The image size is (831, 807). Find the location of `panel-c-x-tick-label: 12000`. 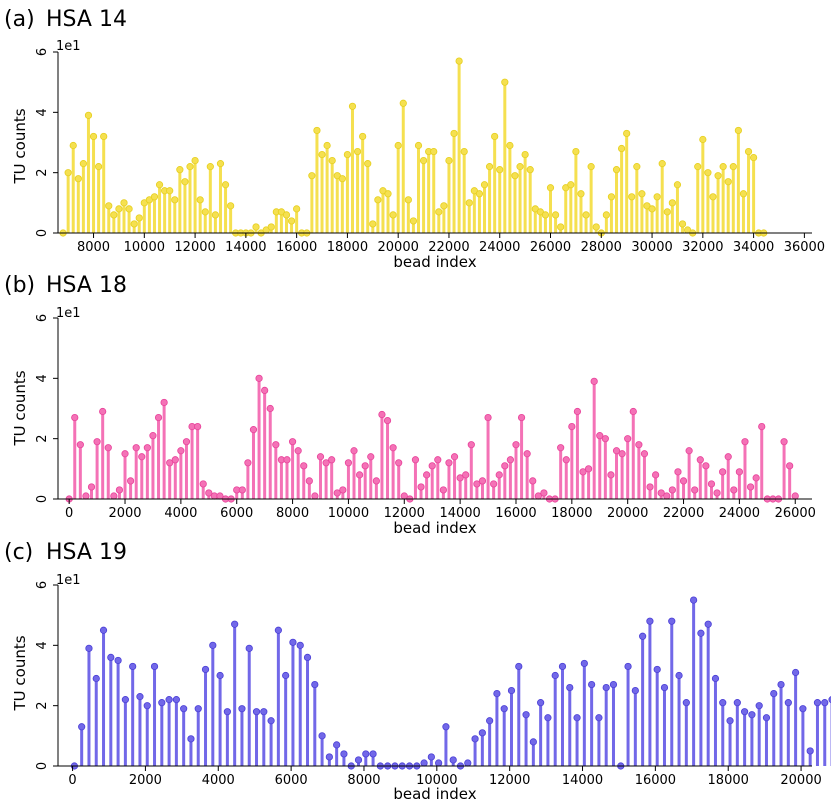

panel-c-x-tick-label: 12000 is located at coordinates (509, 780).